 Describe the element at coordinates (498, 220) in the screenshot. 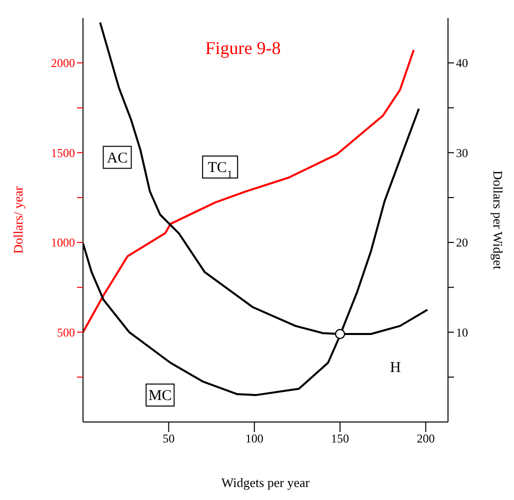

I see `y2-axis-title: Dollars per Widget` at that location.